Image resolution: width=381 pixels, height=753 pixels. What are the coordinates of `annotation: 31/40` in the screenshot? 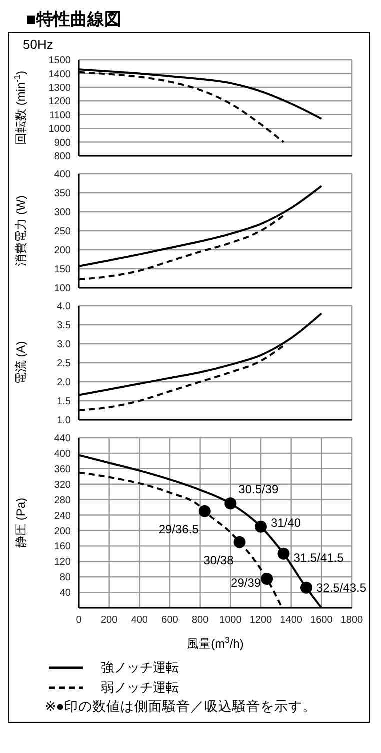 It's located at (286, 523).